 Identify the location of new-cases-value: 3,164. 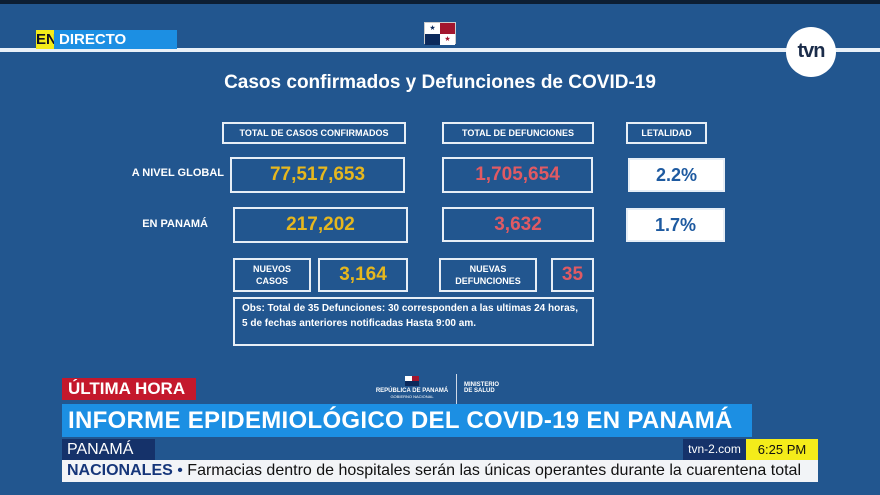
(363, 275).